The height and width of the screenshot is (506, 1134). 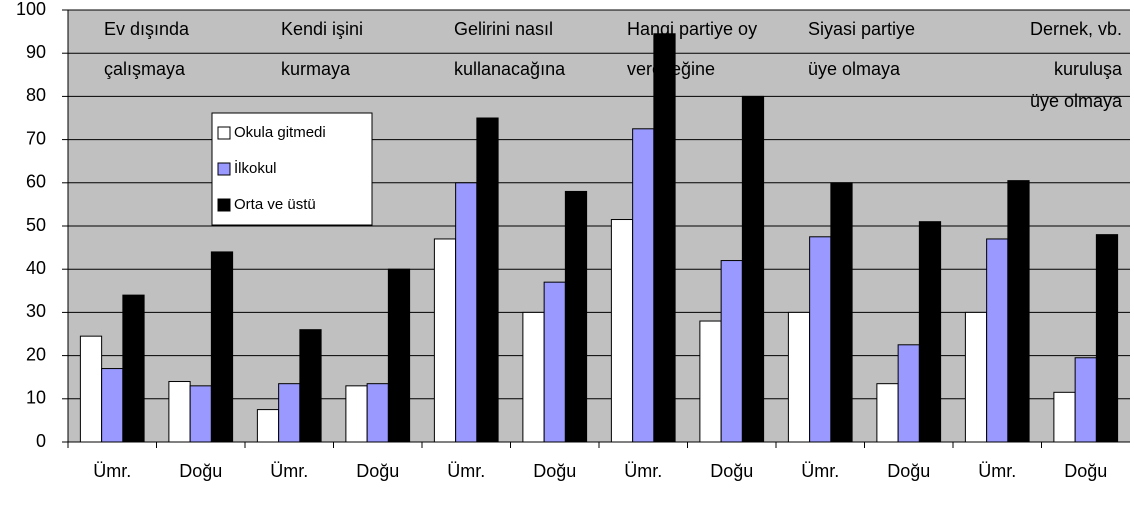 I want to click on y-tick-label: 90, so click(x=36, y=52).